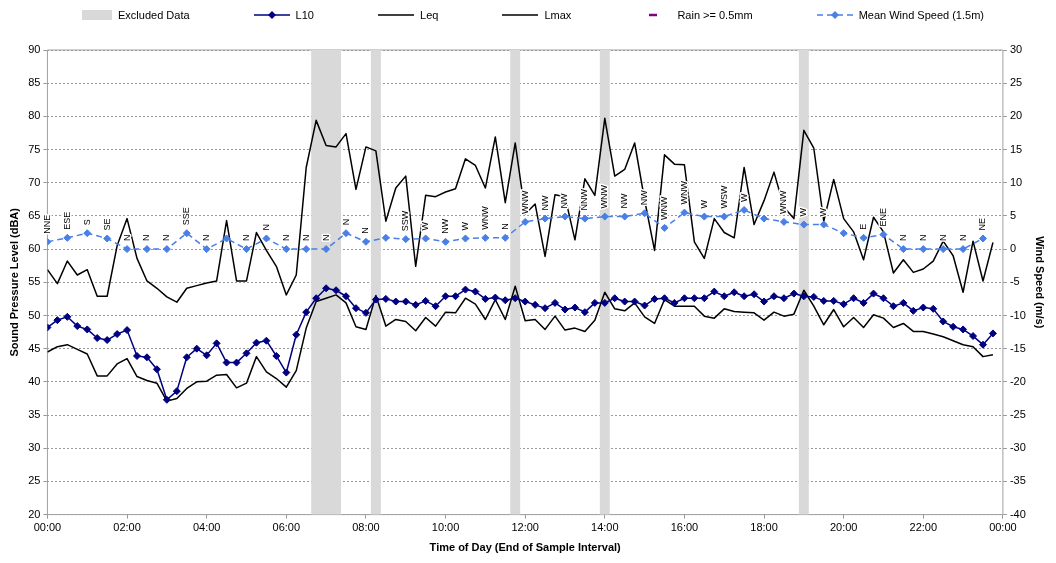  Describe the element at coordinates (558, 15) in the screenshot. I see `legend-label: Lmax` at that location.